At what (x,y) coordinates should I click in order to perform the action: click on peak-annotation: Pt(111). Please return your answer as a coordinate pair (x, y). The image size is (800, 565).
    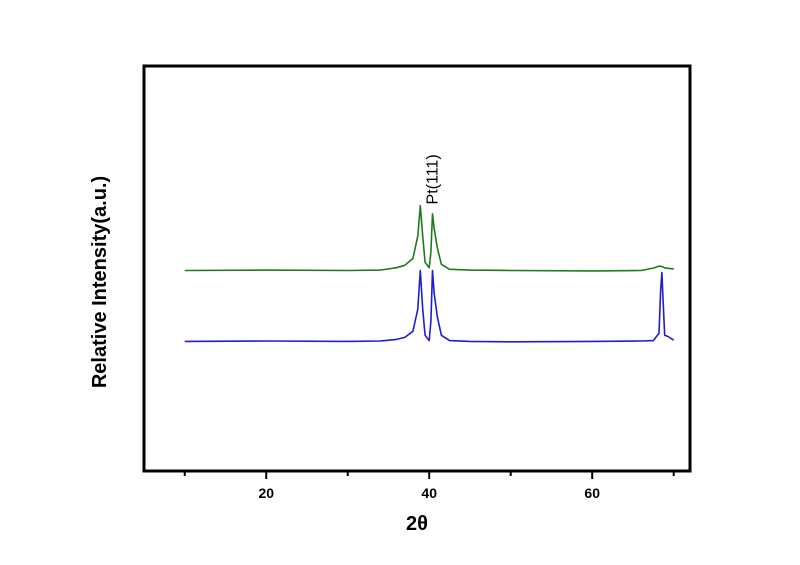
    Looking at the image, I should click on (432, 179).